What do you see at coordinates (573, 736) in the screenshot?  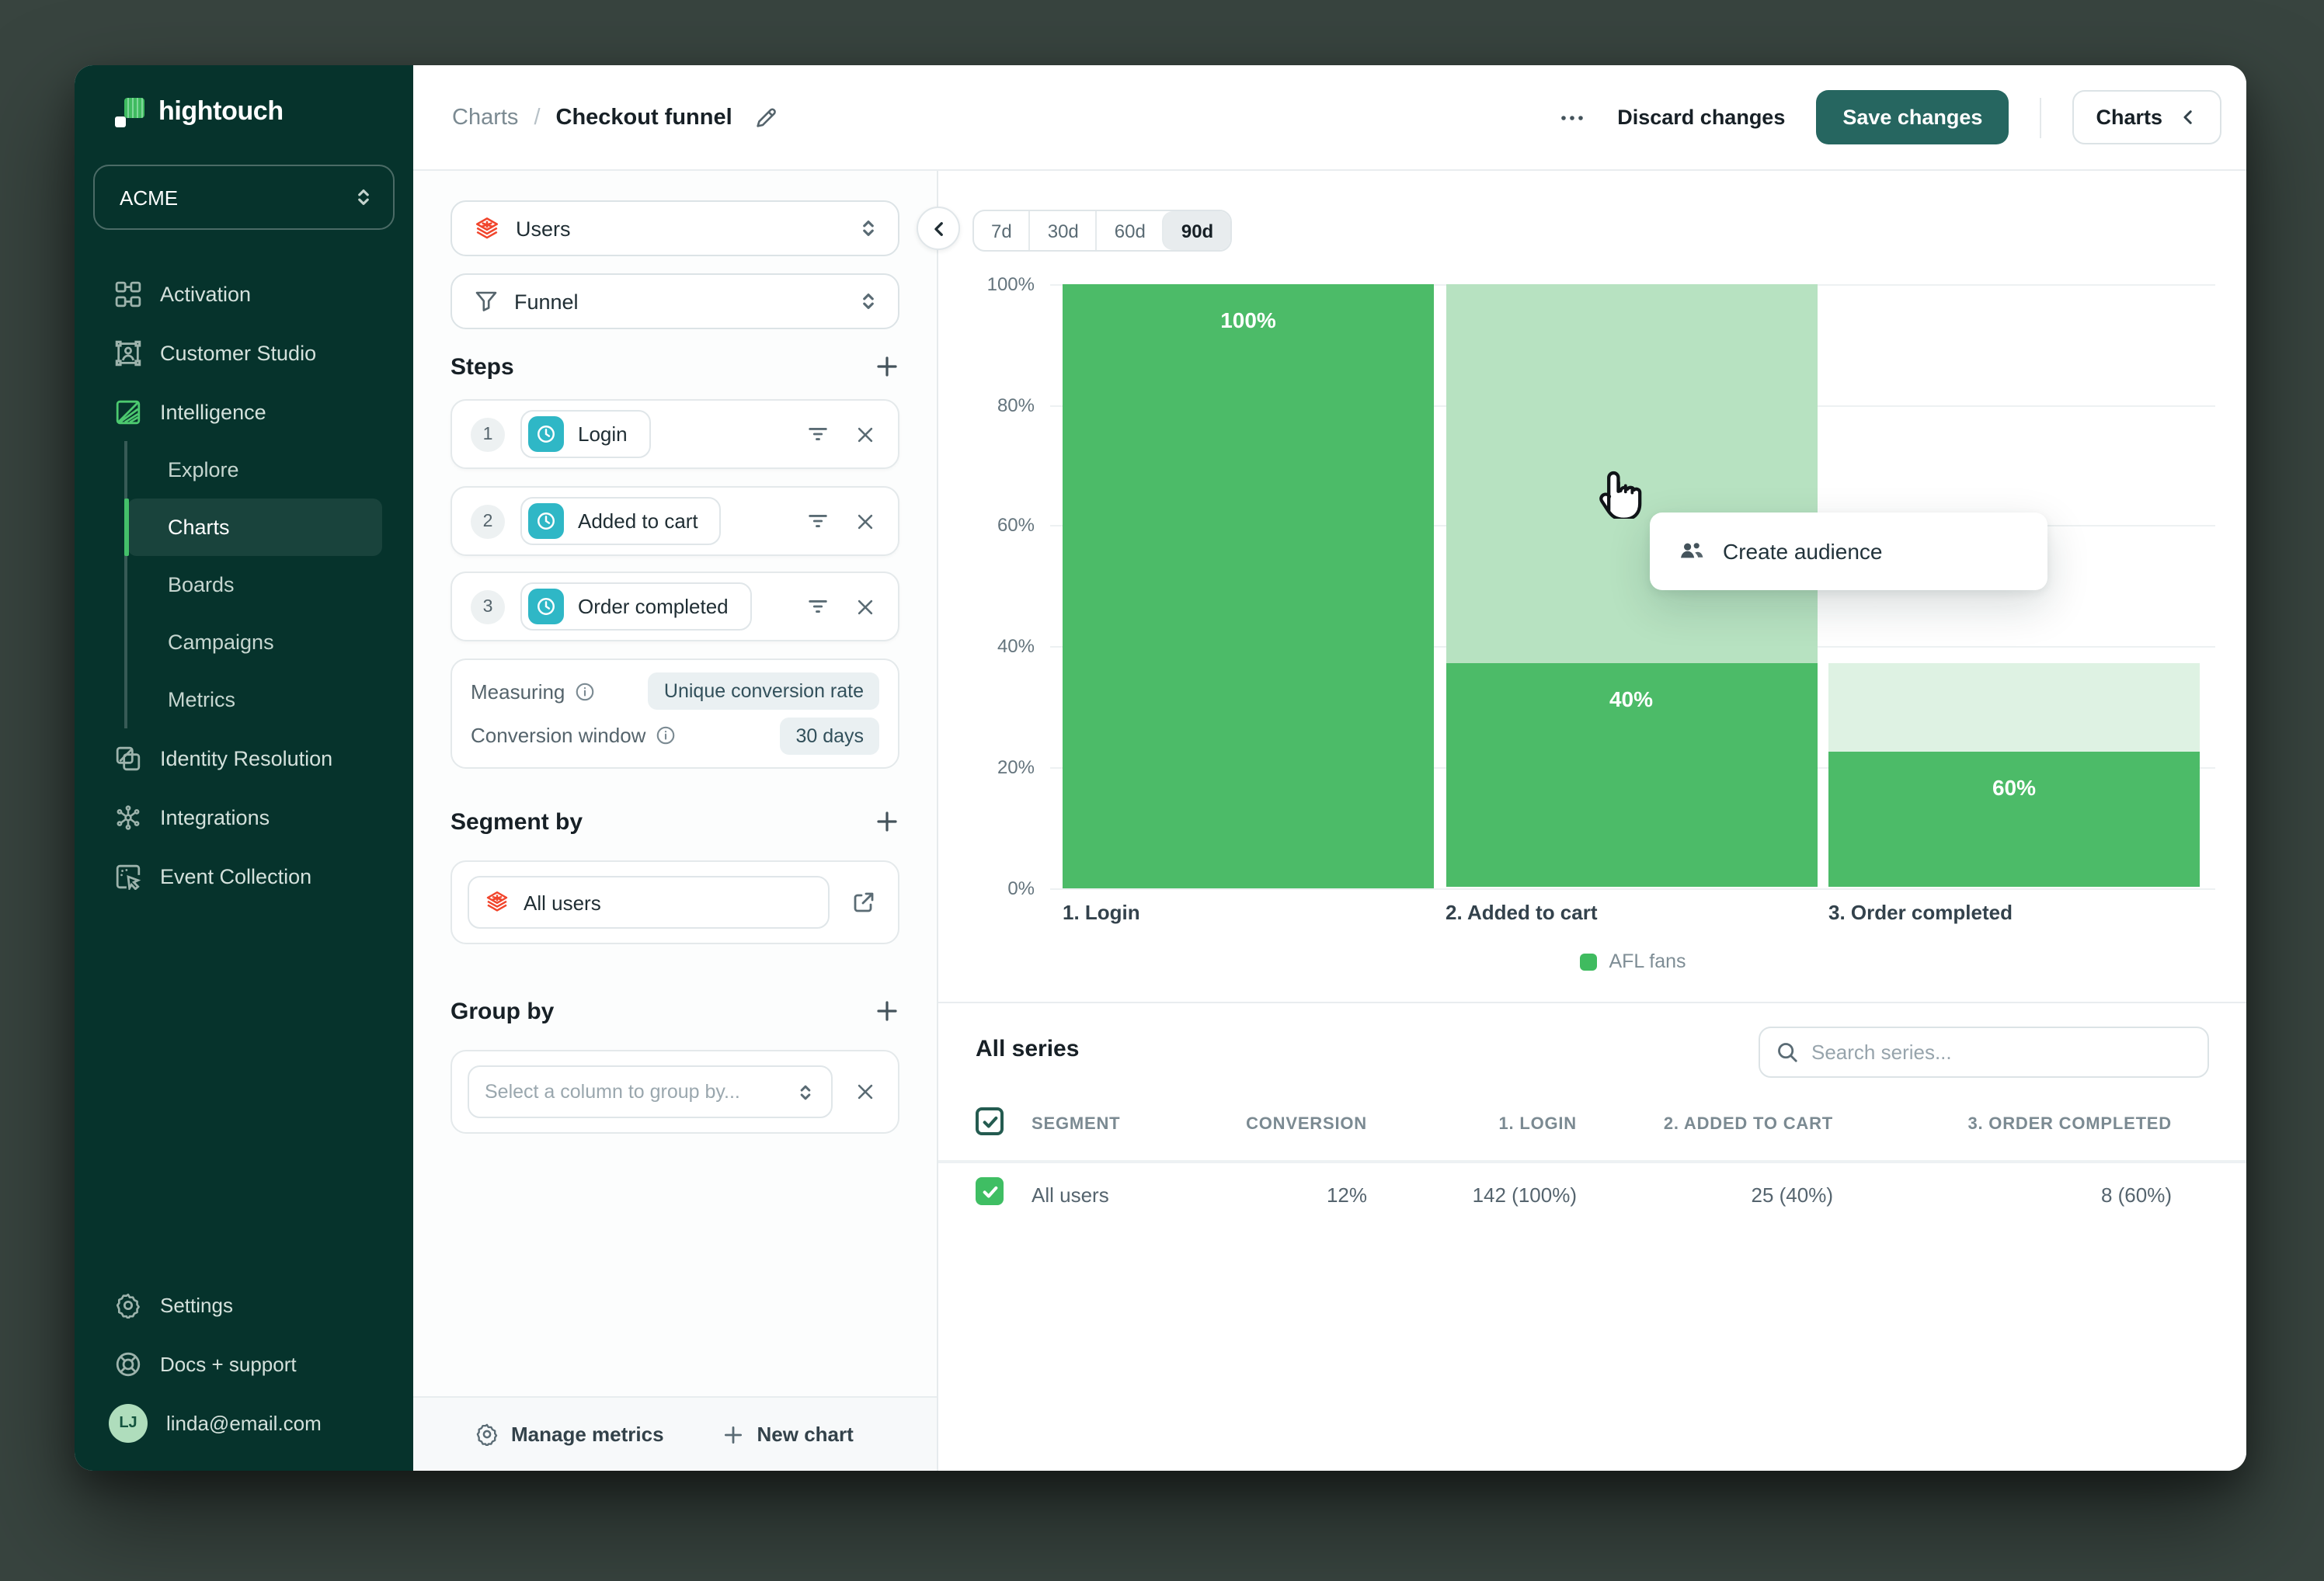 I see `conversion-window-label-row: Conversion window` at bounding box center [573, 736].